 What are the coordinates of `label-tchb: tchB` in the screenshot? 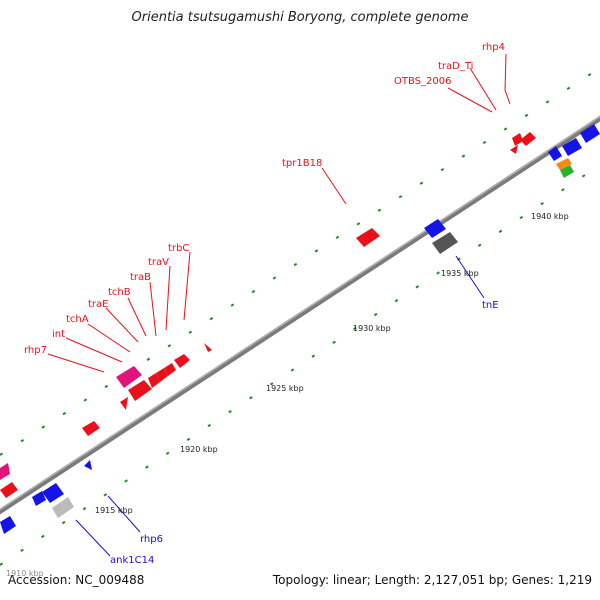 It's located at (119, 292).